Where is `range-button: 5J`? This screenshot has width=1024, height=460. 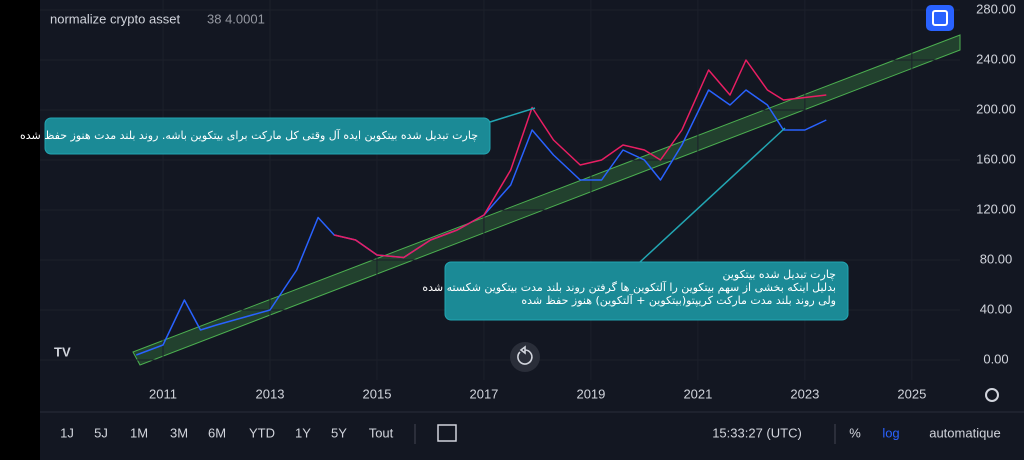 range-button: 5J is located at coordinates (101, 432).